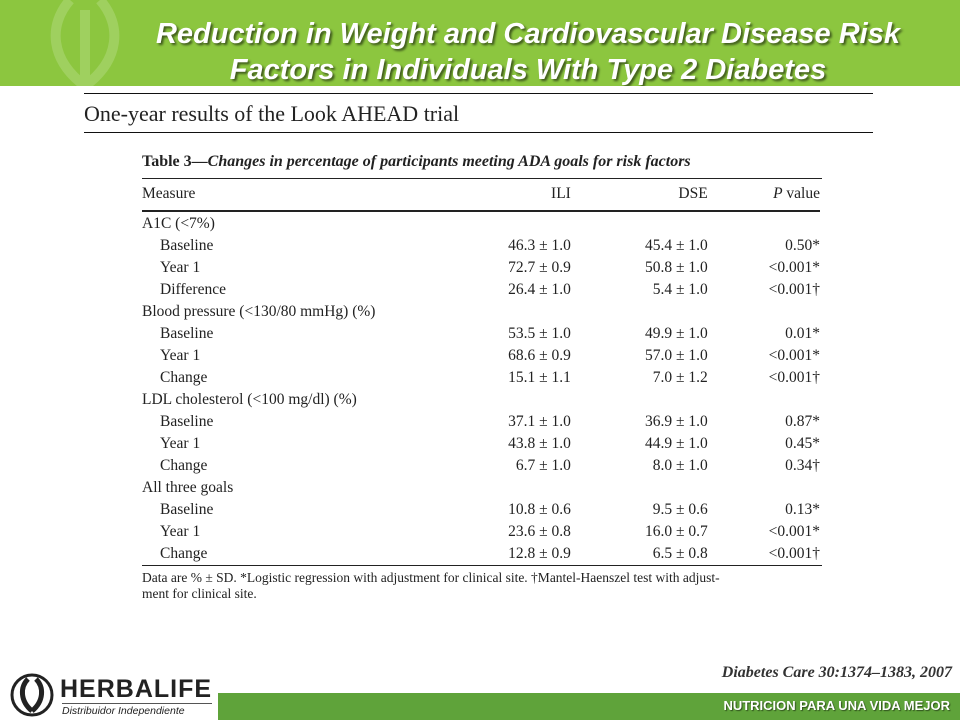 This screenshot has height=720, width=960. Describe the element at coordinates (543, 465) in the screenshot. I see `row-ili-value: 6.7 ± 1.0` at that location.